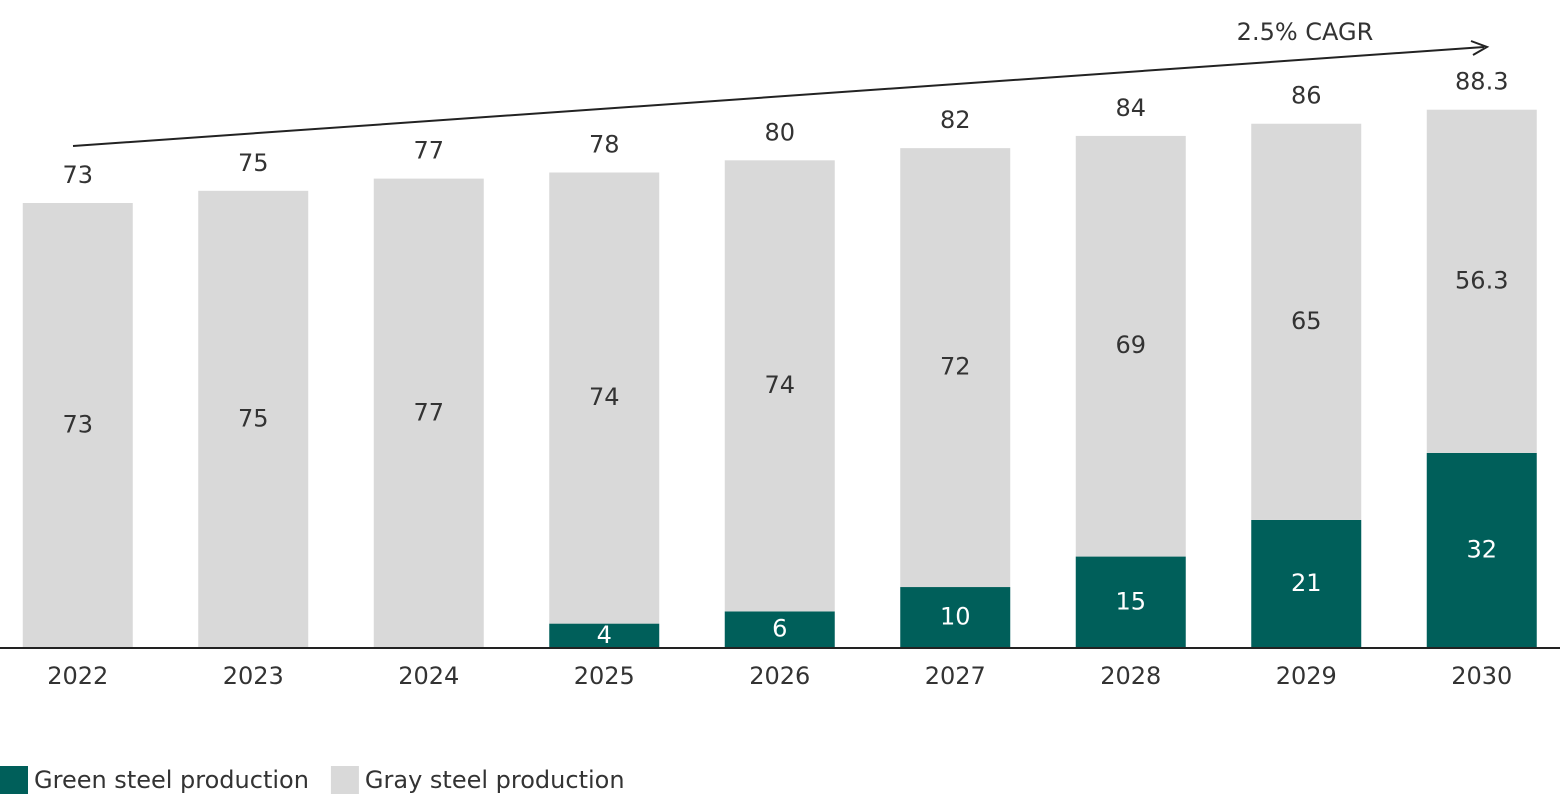 The image size is (1560, 800). Describe the element at coordinates (1480, 48) in the screenshot. I see `cagr-arrowhead` at that location.